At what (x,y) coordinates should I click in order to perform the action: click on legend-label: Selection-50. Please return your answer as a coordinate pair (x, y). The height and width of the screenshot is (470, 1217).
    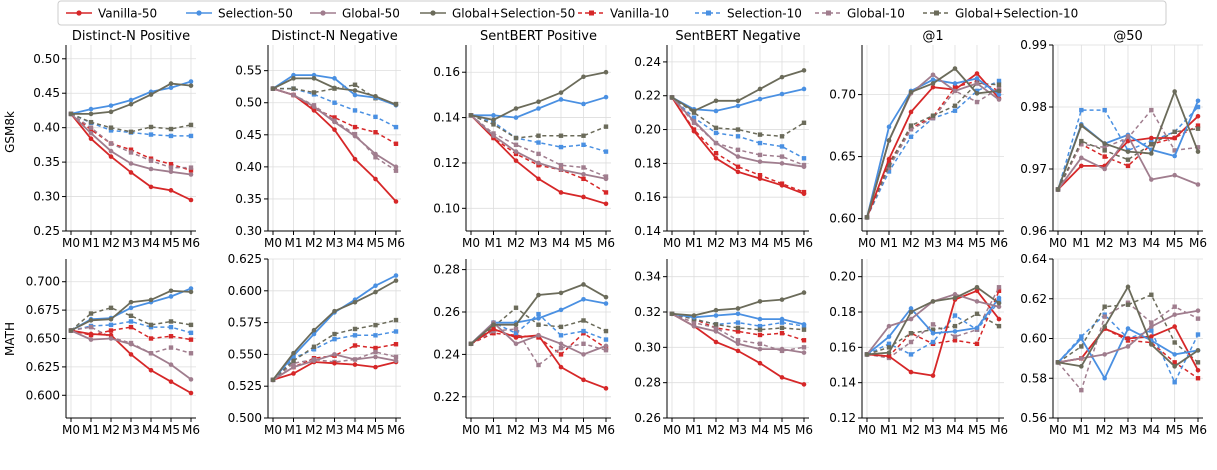
    Looking at the image, I should click on (255, 14).